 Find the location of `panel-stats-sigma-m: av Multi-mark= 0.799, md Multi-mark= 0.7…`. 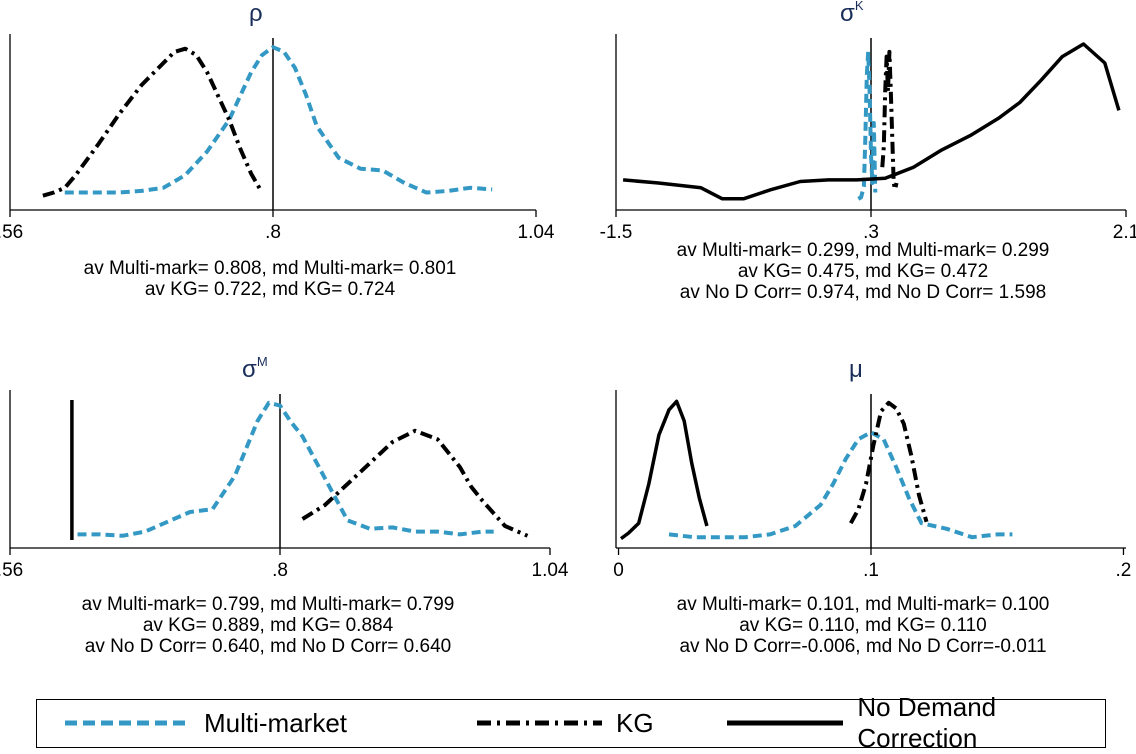

panel-stats-sigma-m: av Multi-mark= 0.799, md Multi-mark= 0.7… is located at coordinates (274, 625).